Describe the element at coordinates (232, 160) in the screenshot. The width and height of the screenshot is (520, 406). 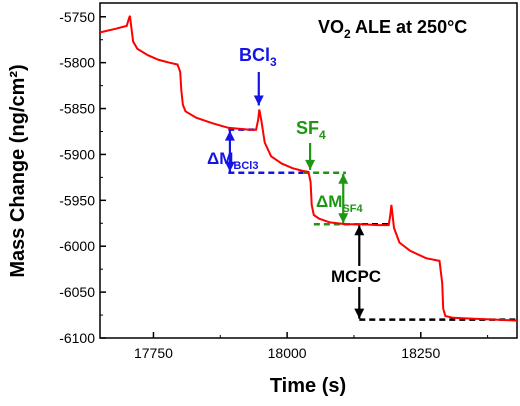
I see `delta-m-bcl3-label: ΔMBCl3` at that location.